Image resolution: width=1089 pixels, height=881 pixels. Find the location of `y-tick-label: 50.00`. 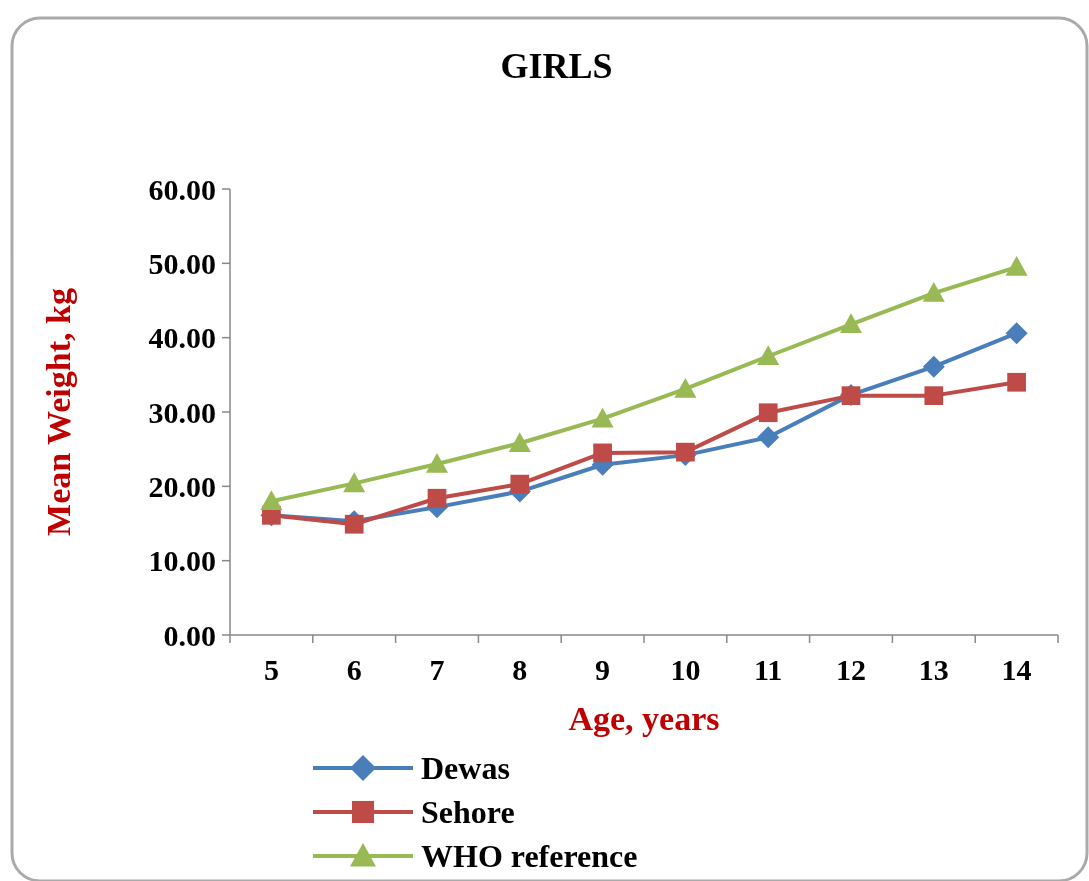

y-tick-label: 50.00 is located at coordinates (182, 263).